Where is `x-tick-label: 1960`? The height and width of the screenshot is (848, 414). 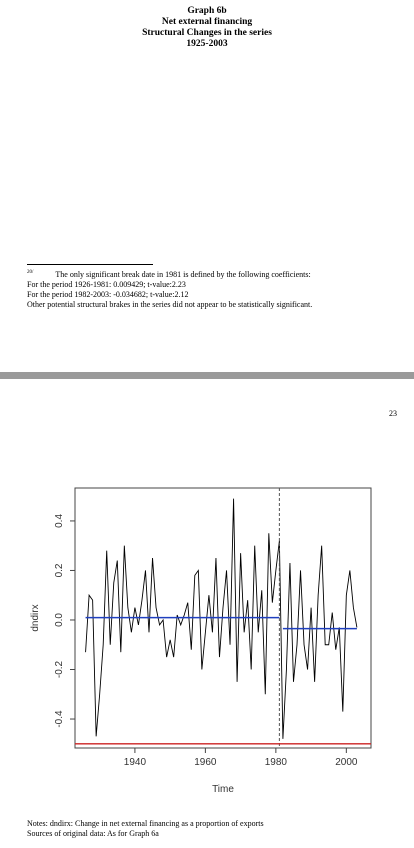 x-tick-label: 1960 is located at coordinates (205, 762).